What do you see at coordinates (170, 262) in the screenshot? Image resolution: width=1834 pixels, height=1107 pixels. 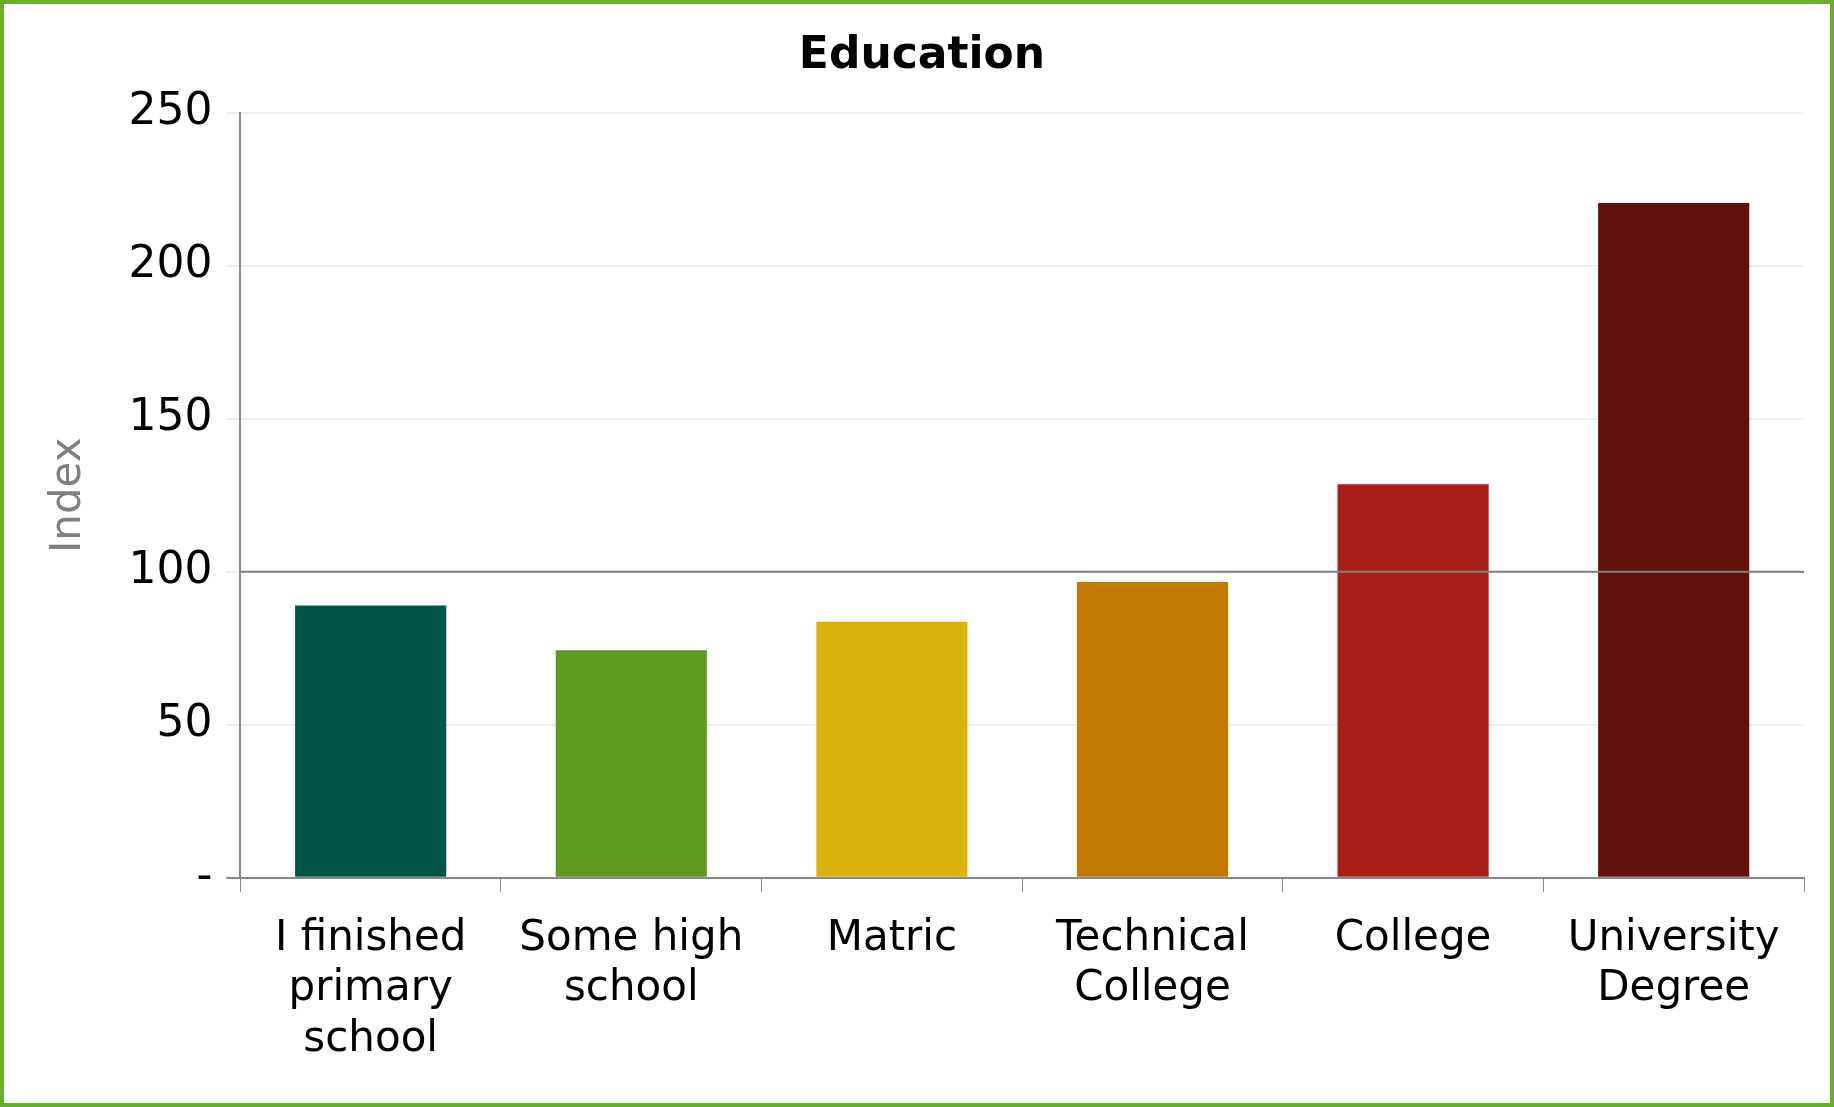 I see `y-tick-label: 200` at bounding box center [170, 262].